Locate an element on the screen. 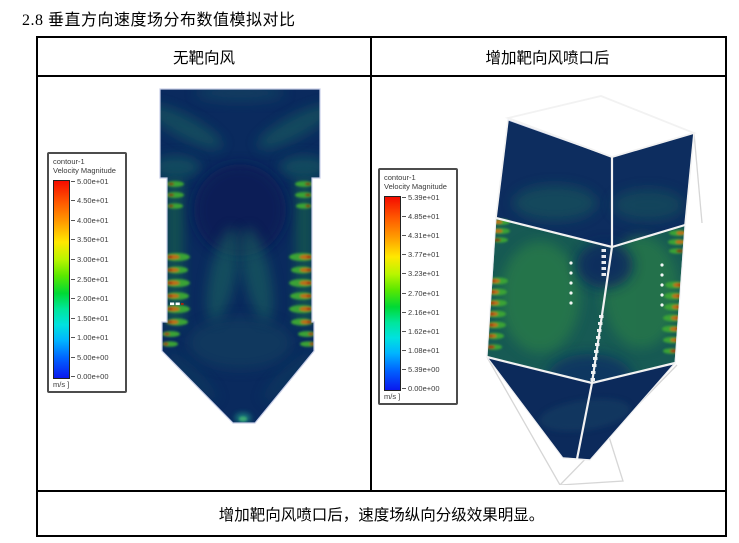 This screenshot has width=739, height=543. tick-label: 5.39e+00 is located at coordinates (424, 370).